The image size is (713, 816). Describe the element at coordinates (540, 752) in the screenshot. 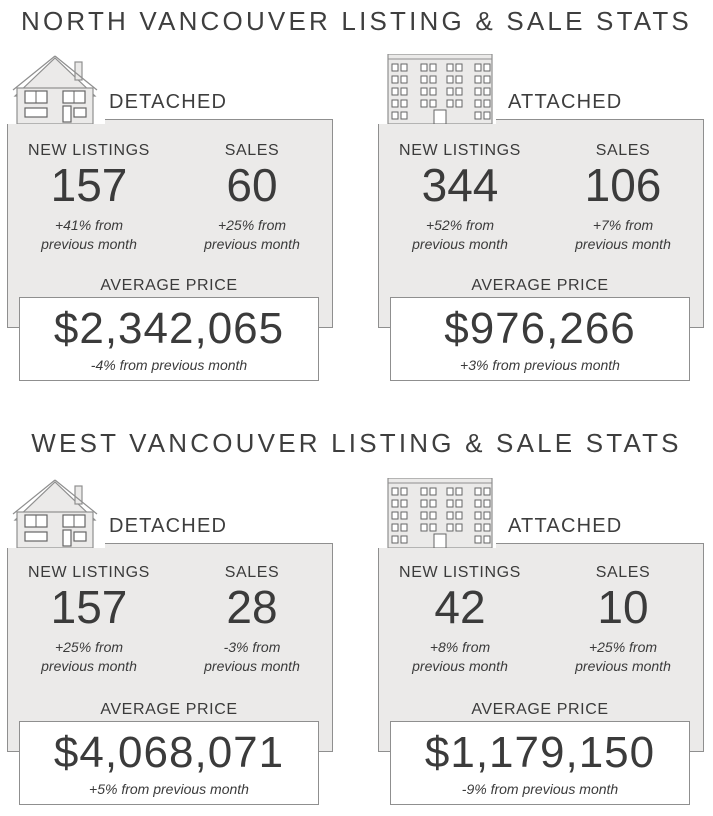

I see `average-price-value: $1,179,150` at that location.